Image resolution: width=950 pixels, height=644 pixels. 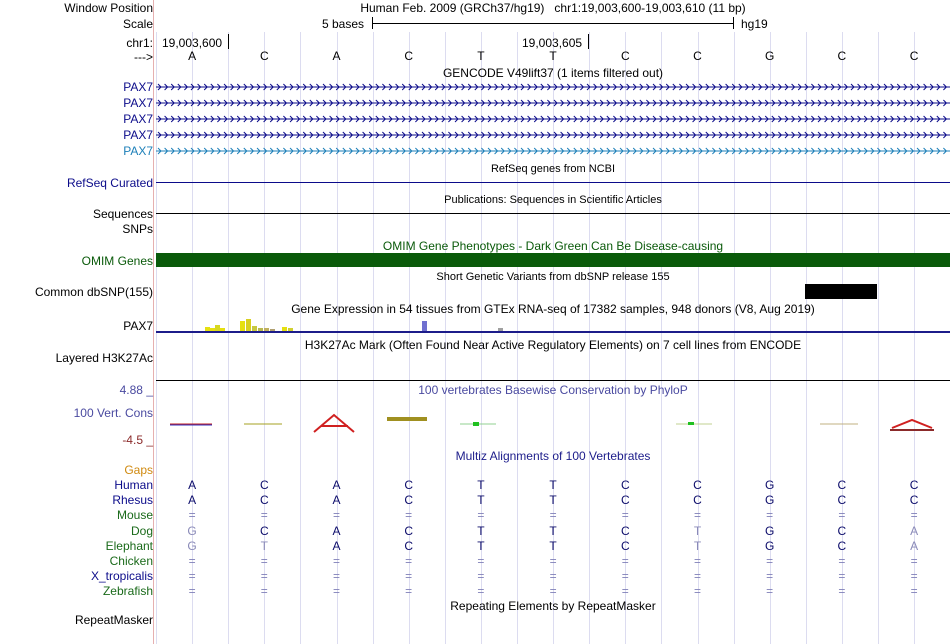 I want to click on omim-label: OMIM Genes, so click(x=117, y=261).